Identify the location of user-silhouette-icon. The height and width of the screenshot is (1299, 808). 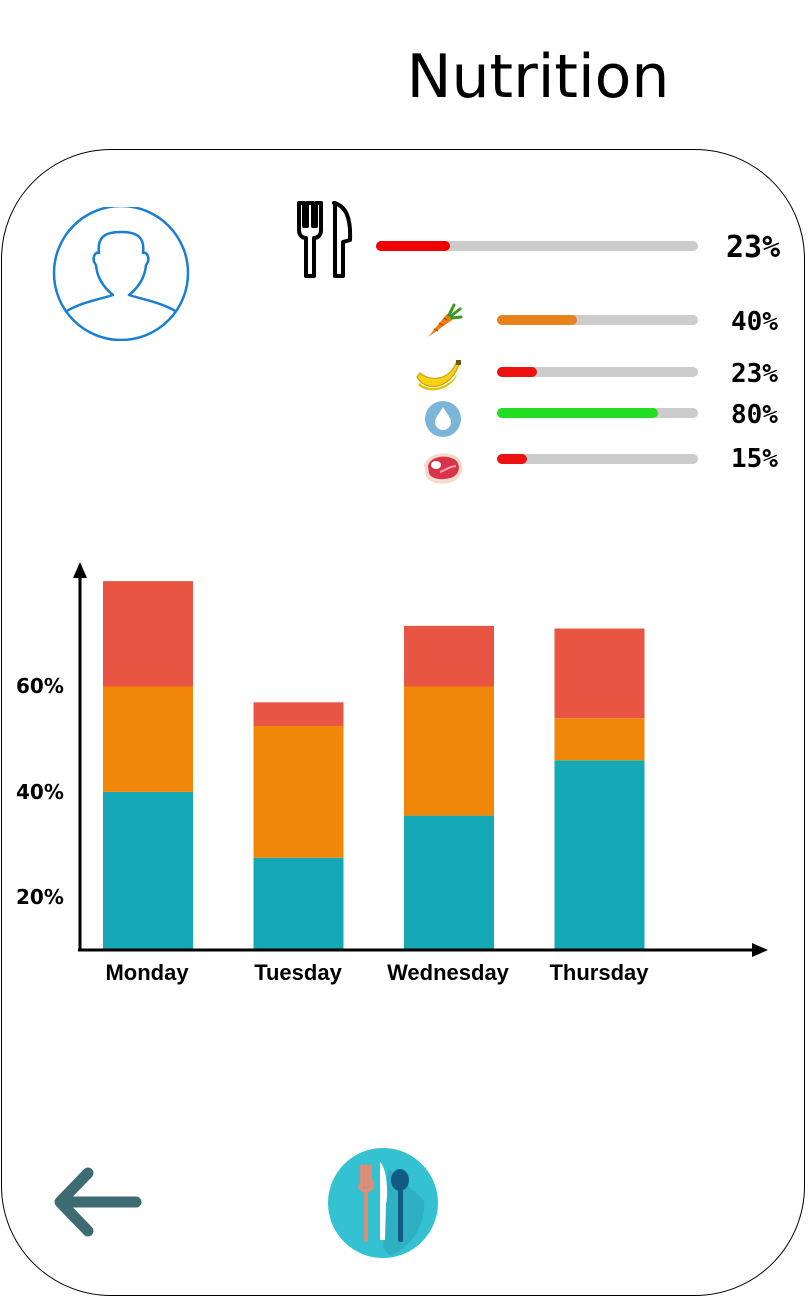
(121, 272).